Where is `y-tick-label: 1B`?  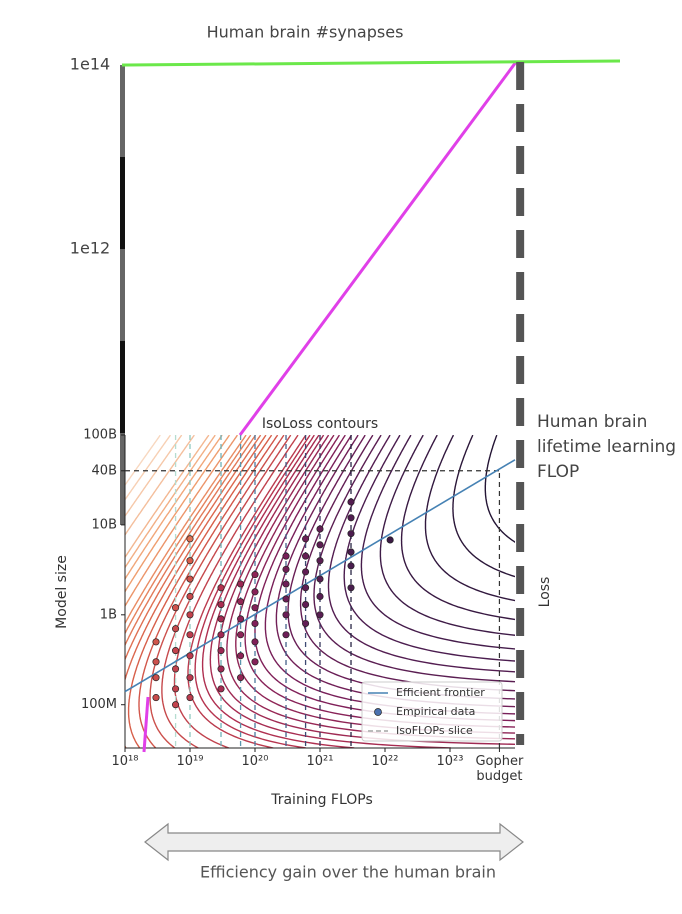 y-tick-label: 1B is located at coordinates (108, 614).